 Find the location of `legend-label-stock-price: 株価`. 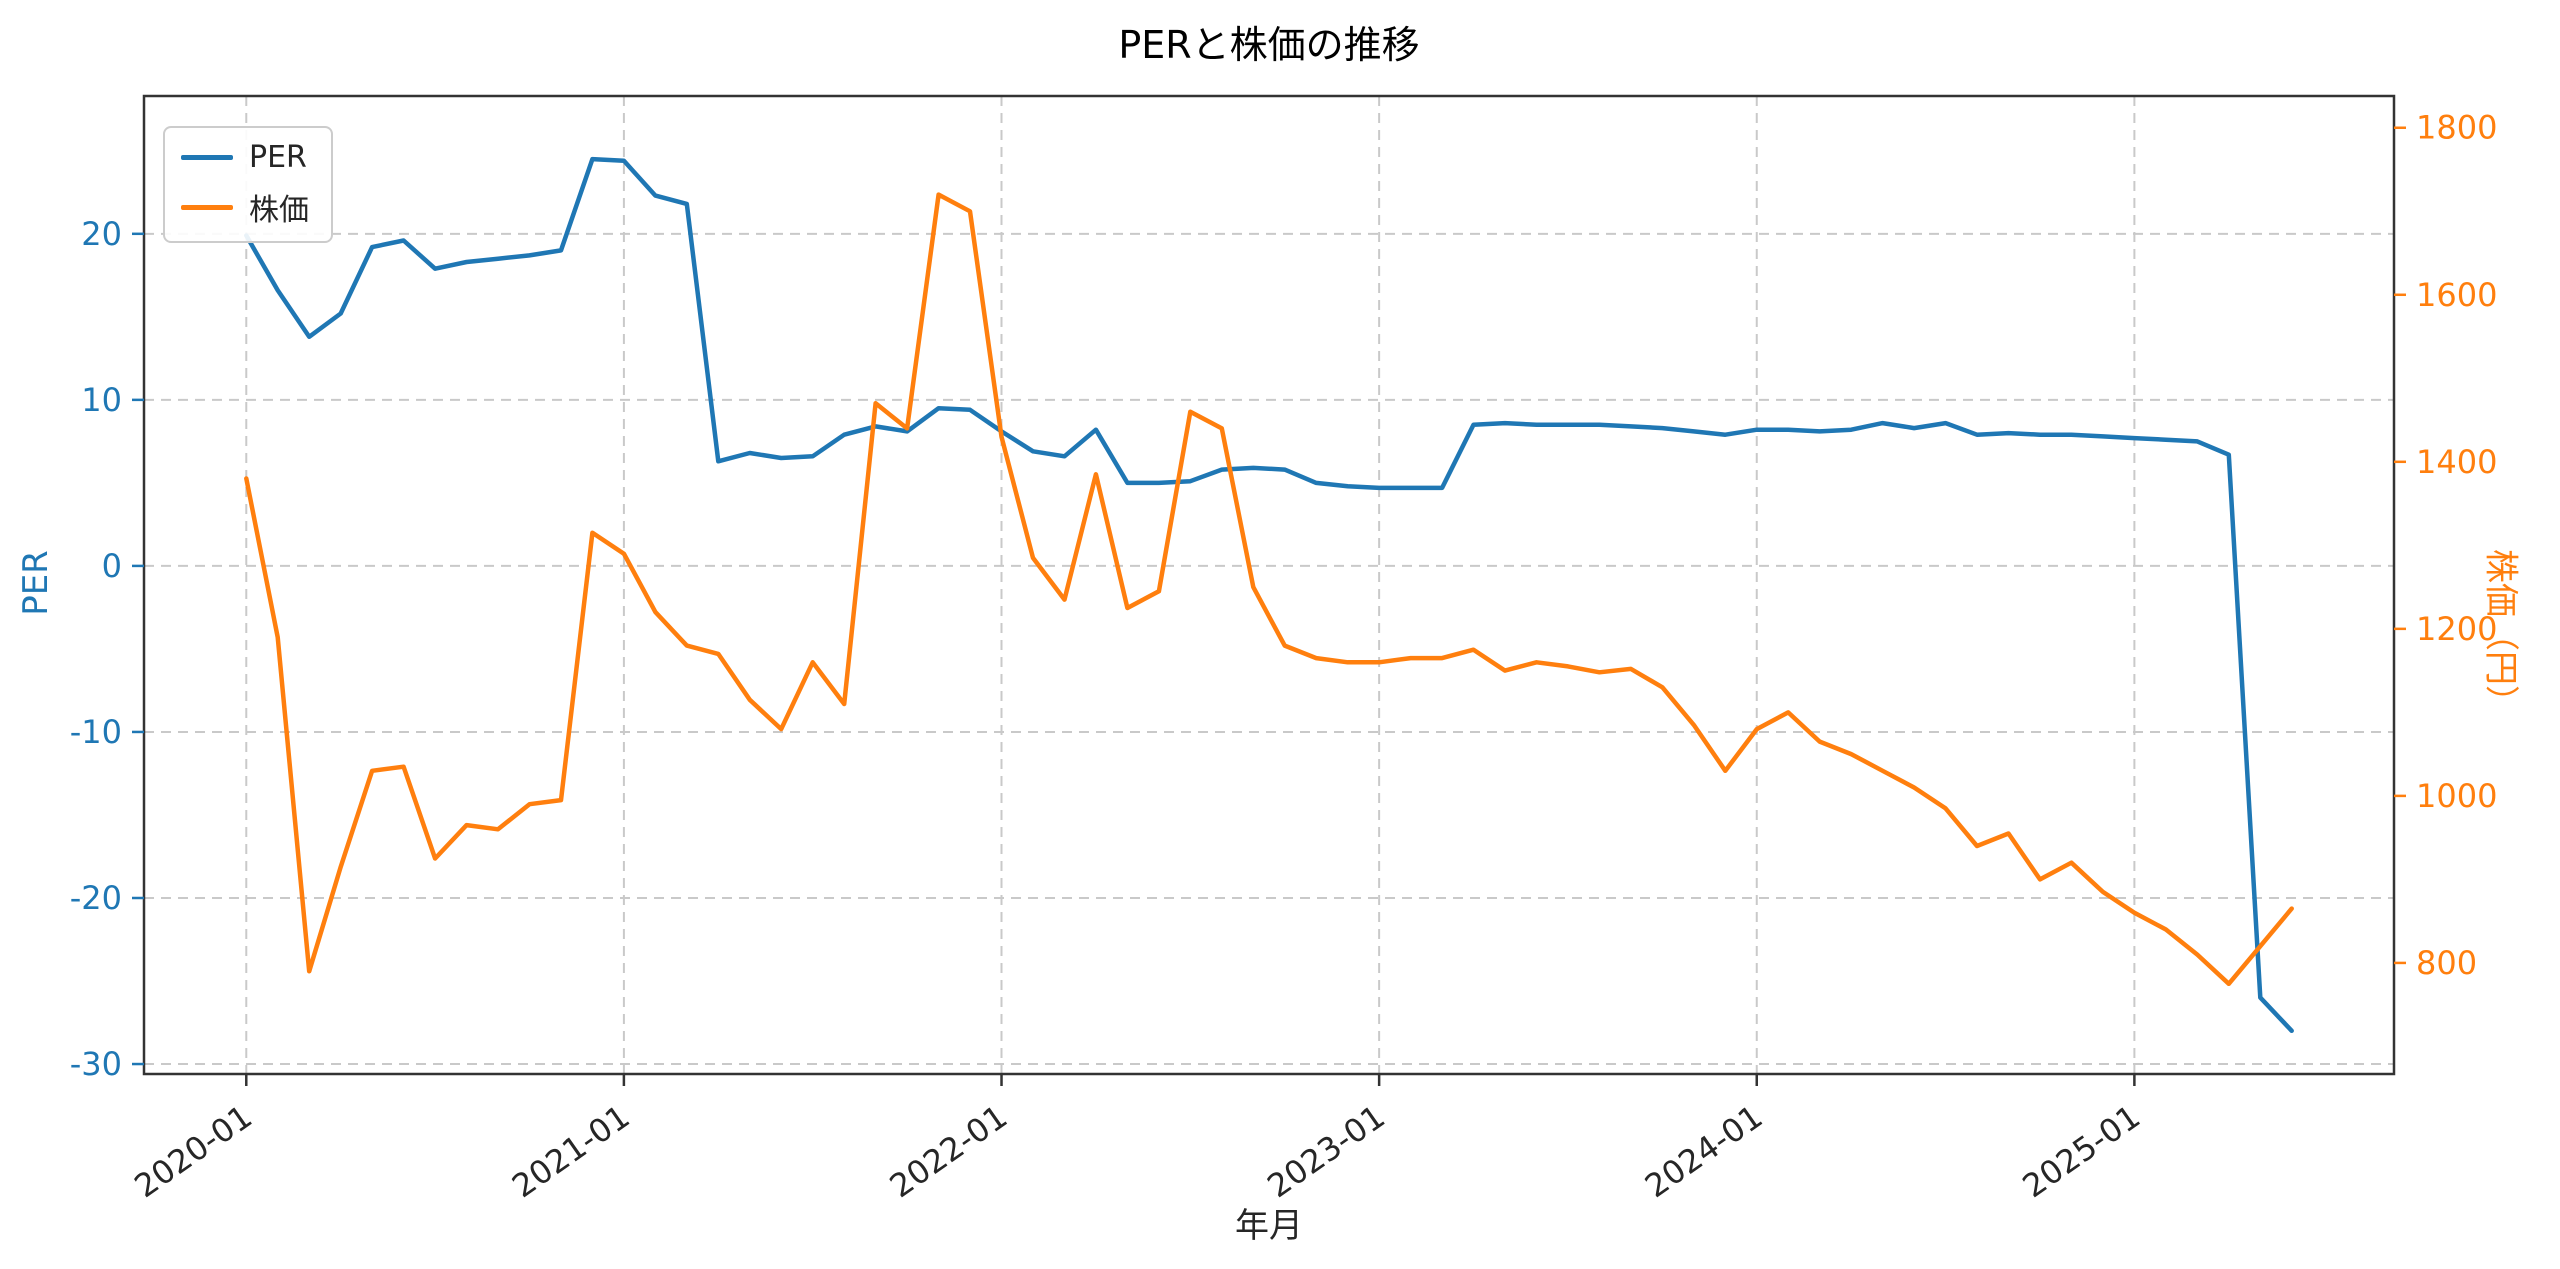

legend-label-stock-price: 株価 is located at coordinates (279, 210).